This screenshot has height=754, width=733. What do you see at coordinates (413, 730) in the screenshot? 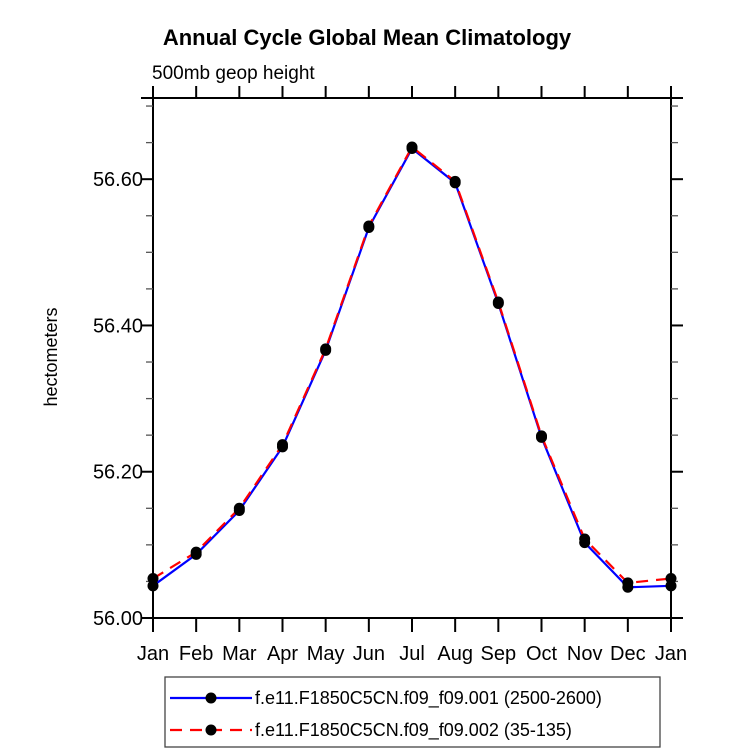
I see `legend-label-1: f.e11.F1850C5CN.f09_f09.002 (35-135)` at bounding box center [413, 730].